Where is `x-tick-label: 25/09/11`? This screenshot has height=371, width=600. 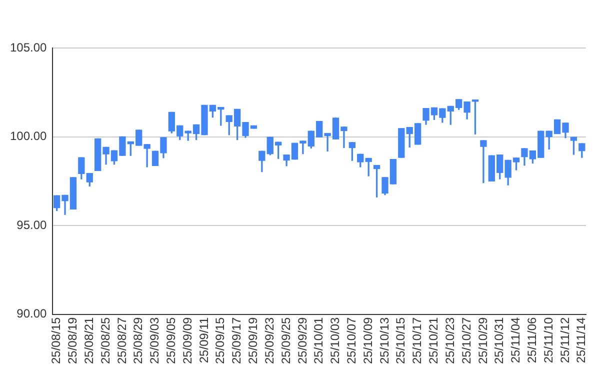 x-tick-label: 25/09/11 is located at coordinates (203, 340).